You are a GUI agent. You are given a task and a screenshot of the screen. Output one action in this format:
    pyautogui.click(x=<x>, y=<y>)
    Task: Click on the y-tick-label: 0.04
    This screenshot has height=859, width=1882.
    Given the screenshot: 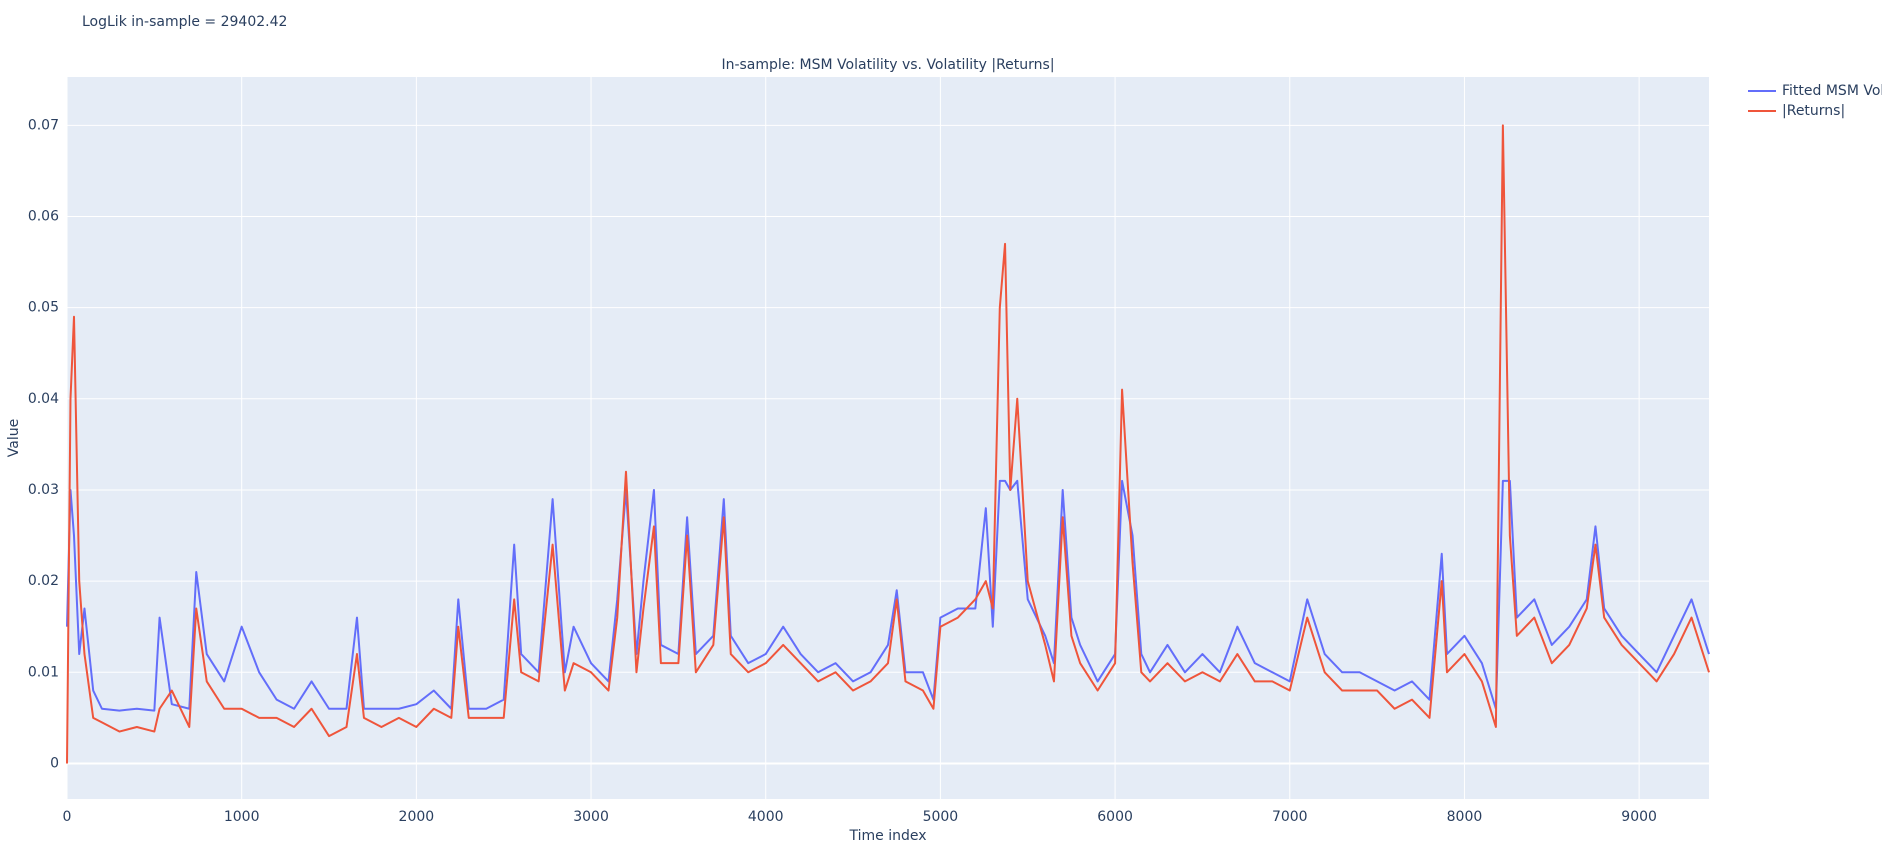 What is the action you would take?
    pyautogui.click(x=43, y=399)
    